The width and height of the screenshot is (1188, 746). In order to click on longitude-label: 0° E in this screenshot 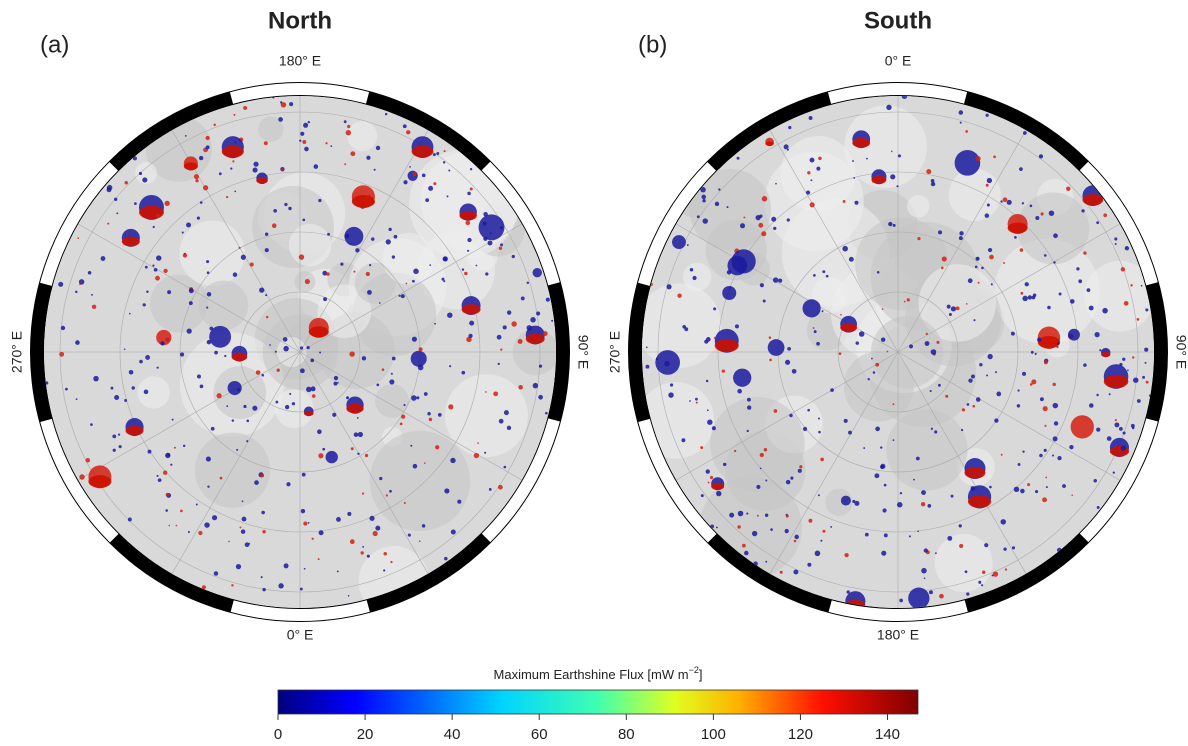, I will do `click(898, 61)`.